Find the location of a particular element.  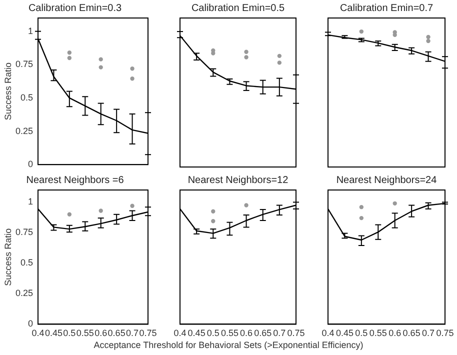

chart-title: Calibration Emin=0.5 is located at coordinates (238, 8).